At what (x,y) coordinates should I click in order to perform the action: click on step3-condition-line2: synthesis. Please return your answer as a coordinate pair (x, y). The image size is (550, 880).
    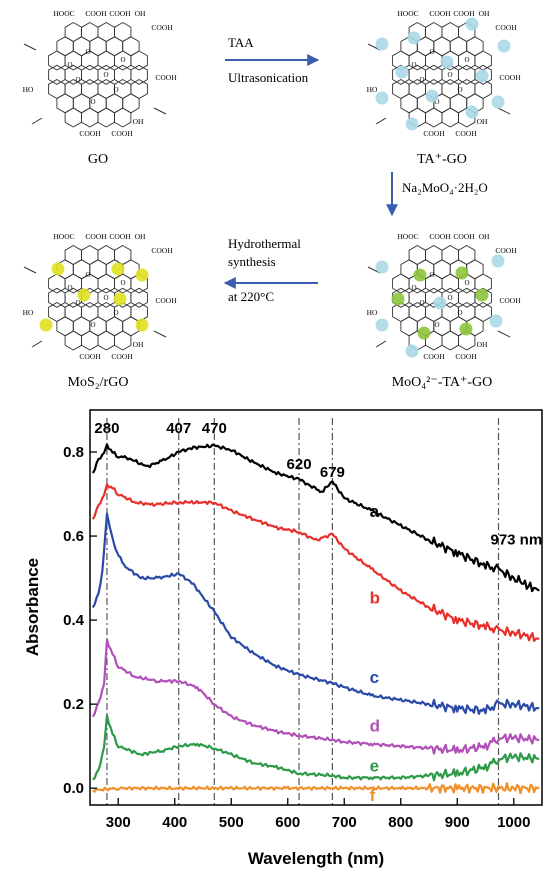
    Looking at the image, I should click on (252, 261).